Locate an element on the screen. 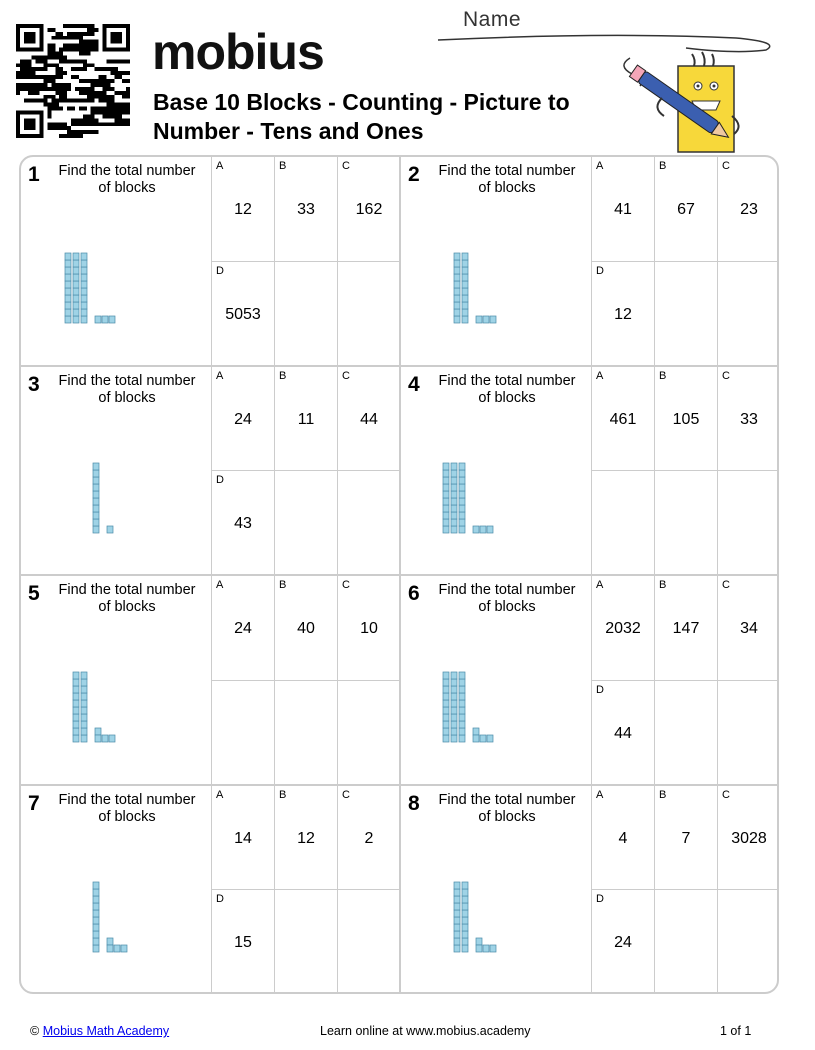 The width and height of the screenshot is (815, 1050). answer-option-b: B 40 is located at coordinates (305, 628).